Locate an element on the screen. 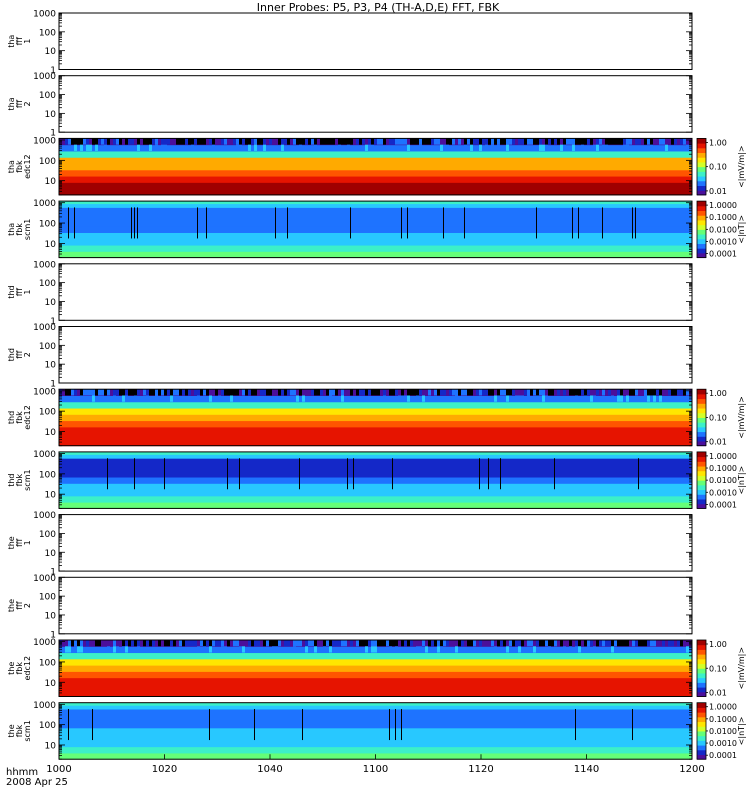 This screenshot has height=800, width=750. panel-label-line: 2 is located at coordinates (27, 354).